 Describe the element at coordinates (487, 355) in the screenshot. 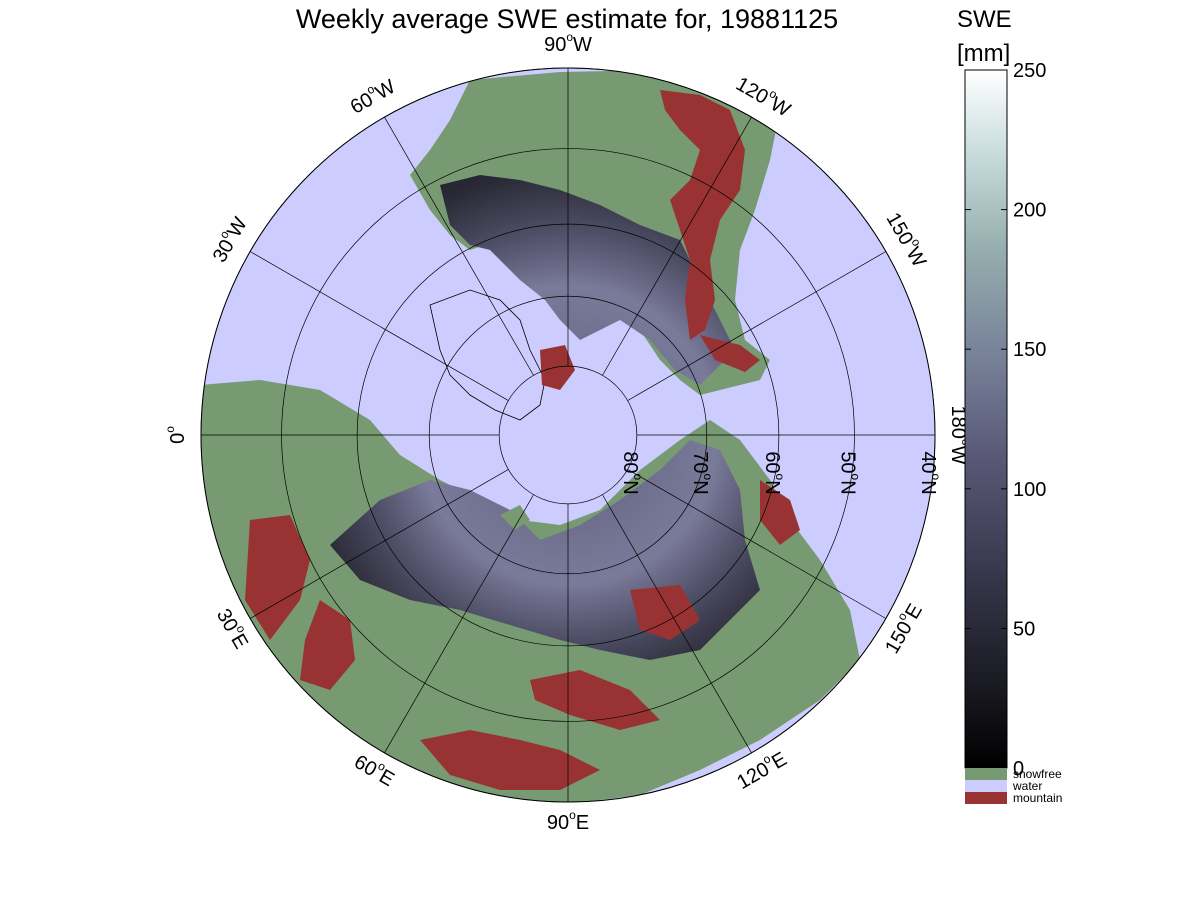

I see `greenland-outline` at that location.